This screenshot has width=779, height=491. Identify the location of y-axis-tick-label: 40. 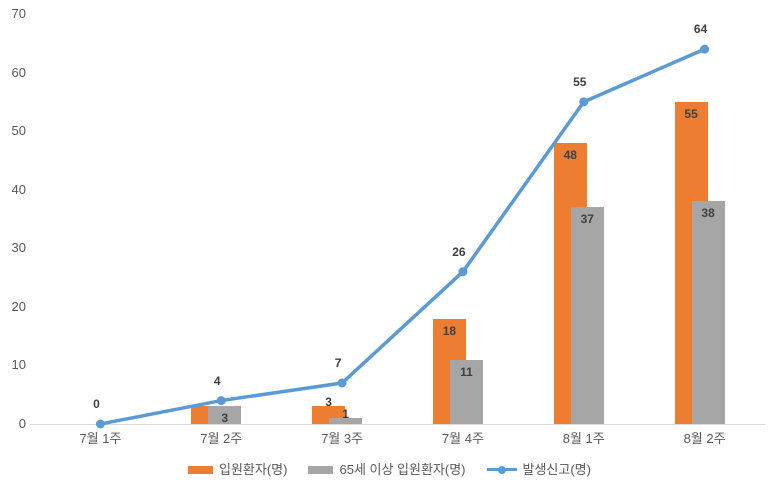
(18, 189).